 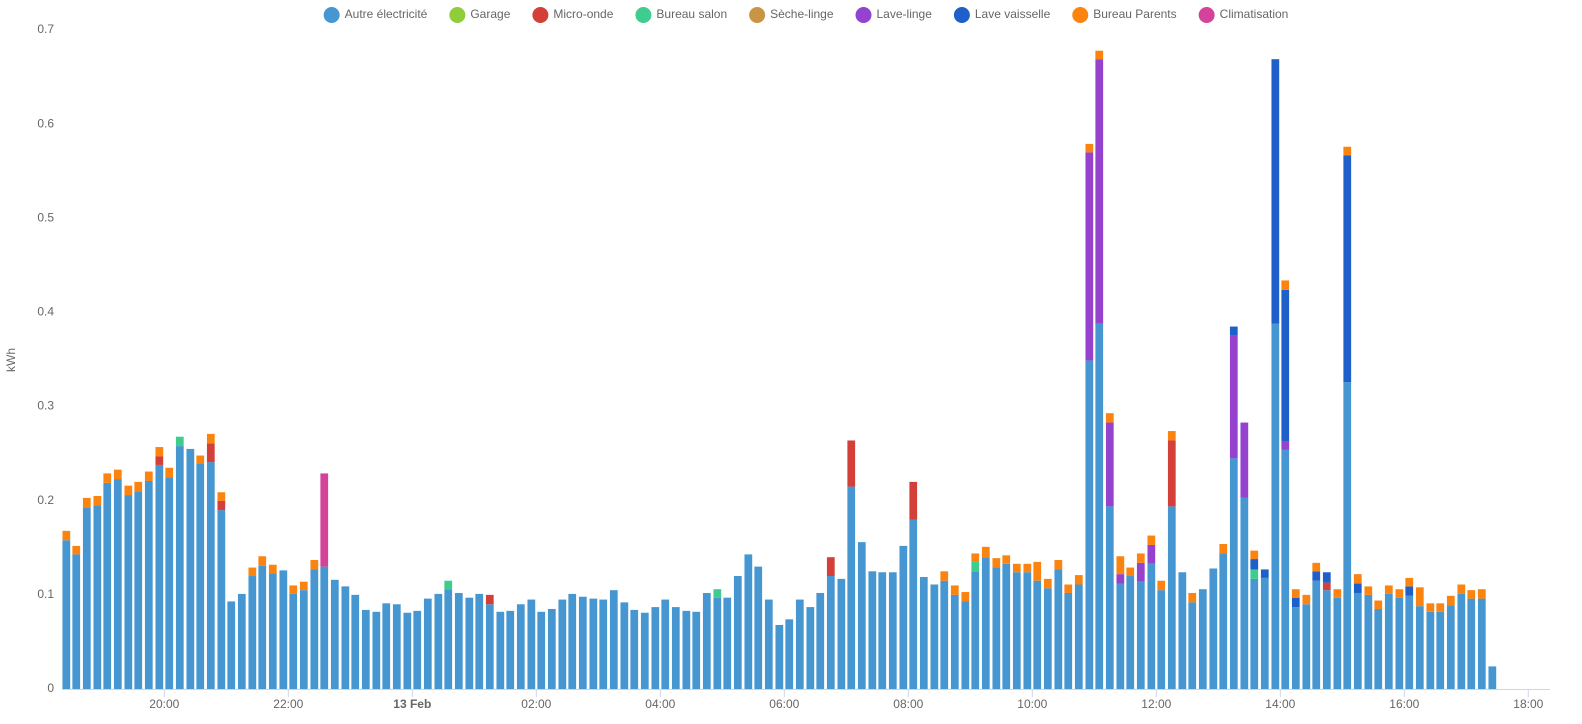 I want to click on legend-item: Lave vaisselle, so click(x=1002, y=15).